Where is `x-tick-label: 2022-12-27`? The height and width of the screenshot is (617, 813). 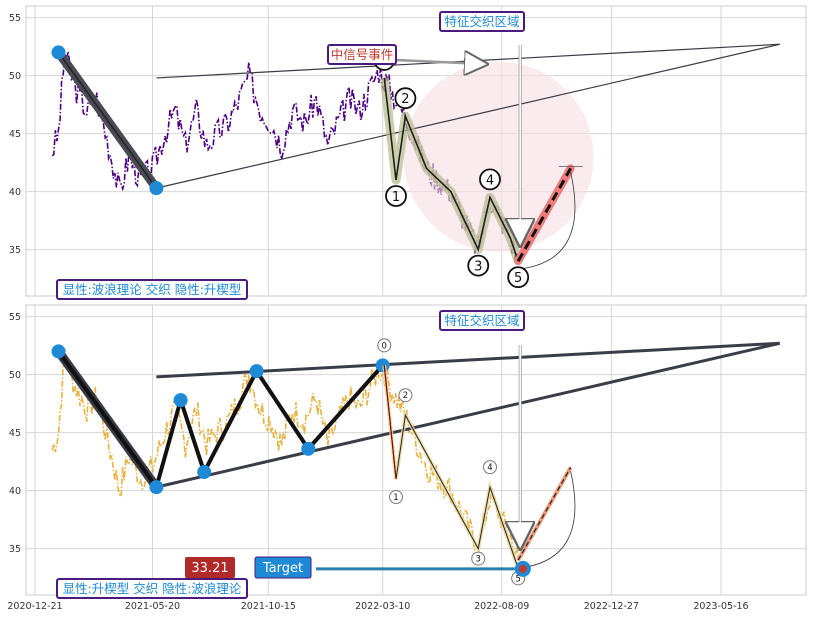
x-tick-label: 2022-12-27 is located at coordinates (611, 606).